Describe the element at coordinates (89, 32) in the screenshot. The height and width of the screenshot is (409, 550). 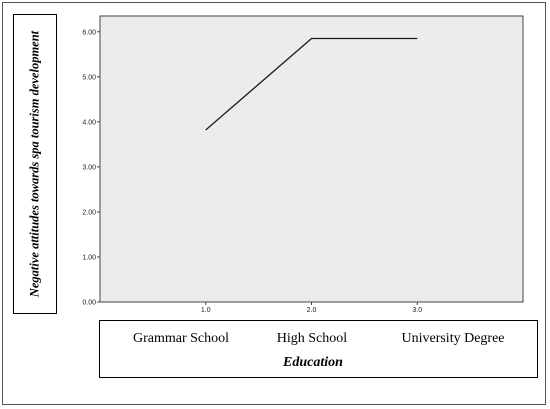
I see `y-tick-label: 6.00` at that location.